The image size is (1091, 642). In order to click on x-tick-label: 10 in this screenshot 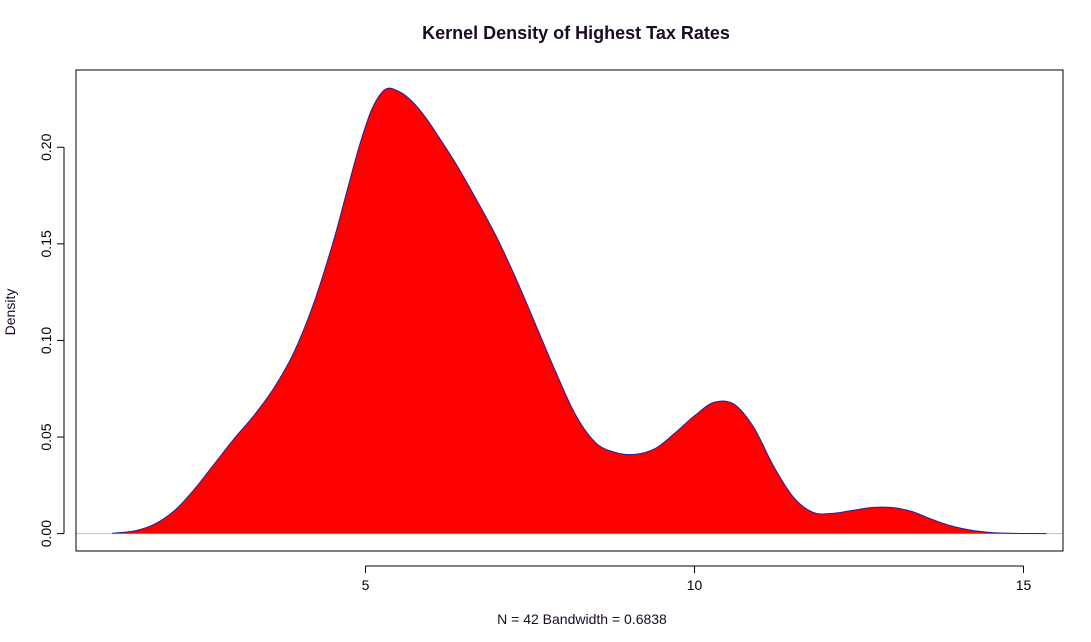, I will do `click(695, 585)`.